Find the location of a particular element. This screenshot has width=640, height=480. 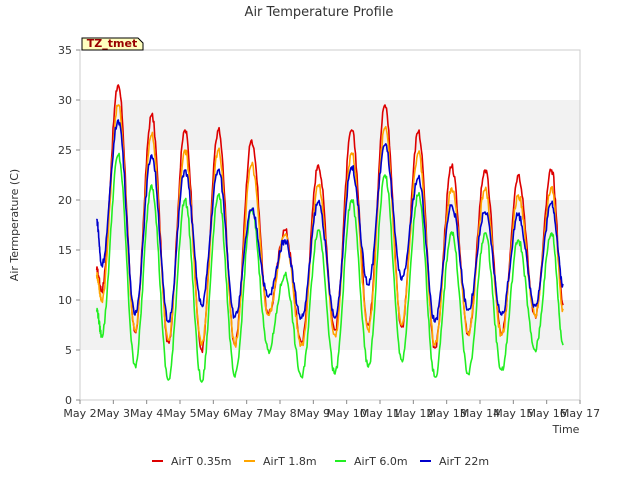

x-tick-label: May 14 is located at coordinates (480, 413).